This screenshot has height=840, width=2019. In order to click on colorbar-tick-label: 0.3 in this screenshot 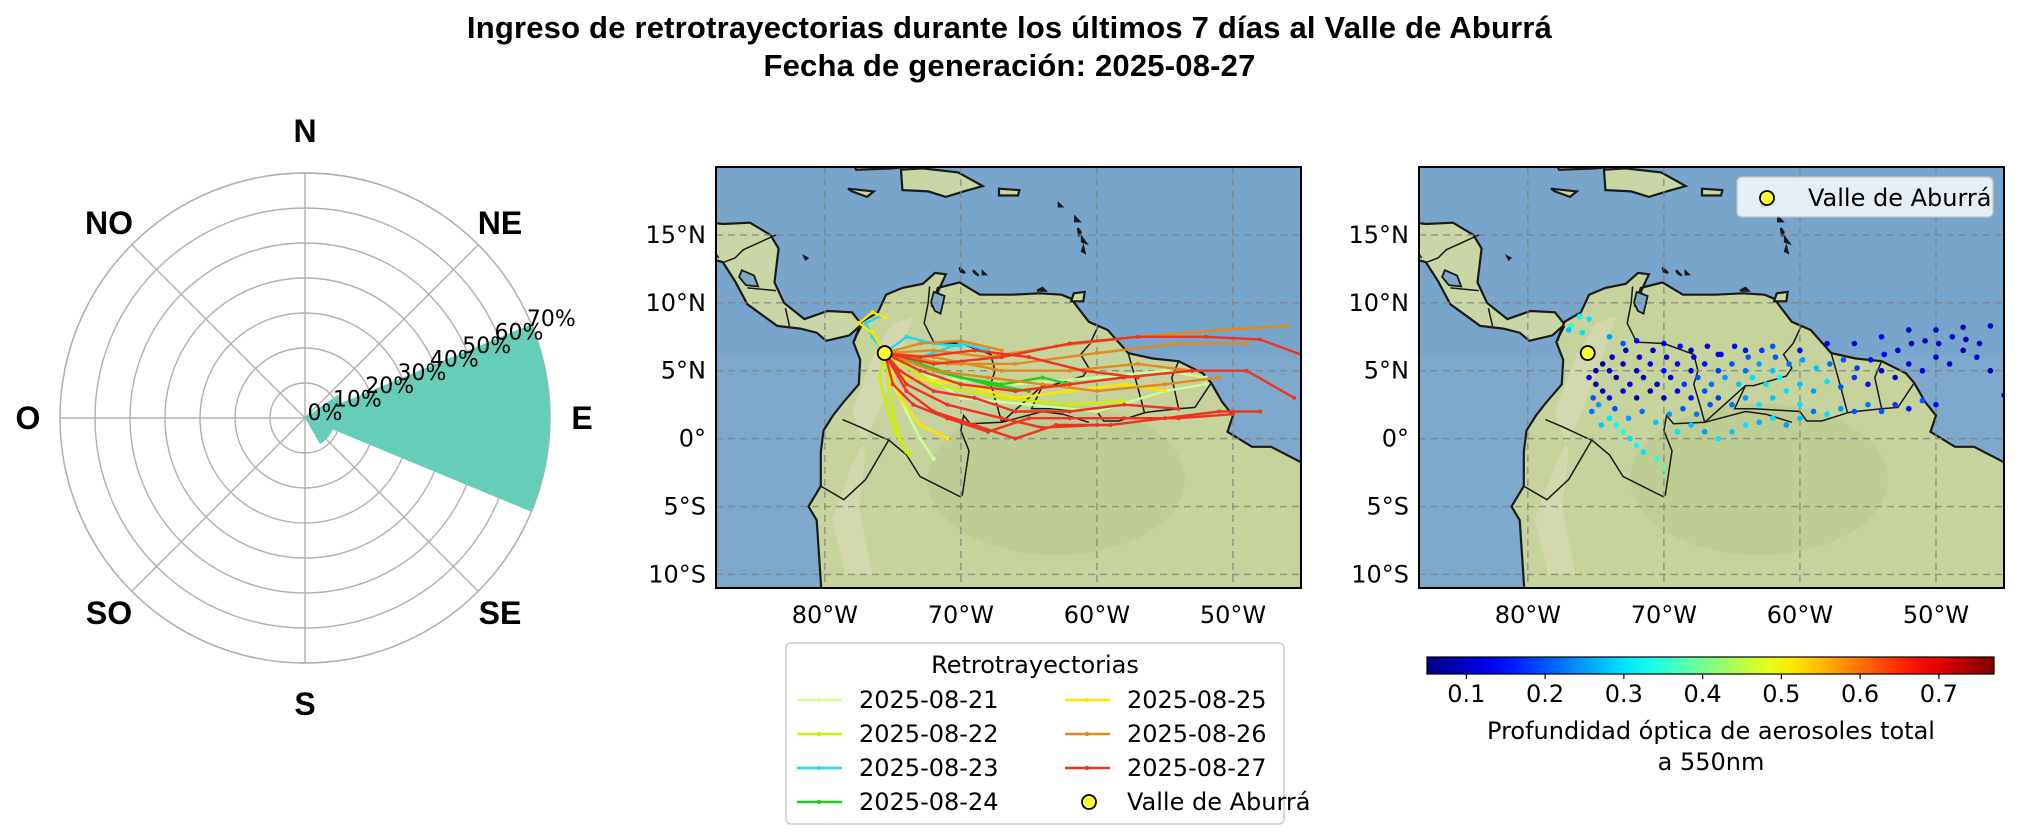, I will do `click(1624, 694)`.